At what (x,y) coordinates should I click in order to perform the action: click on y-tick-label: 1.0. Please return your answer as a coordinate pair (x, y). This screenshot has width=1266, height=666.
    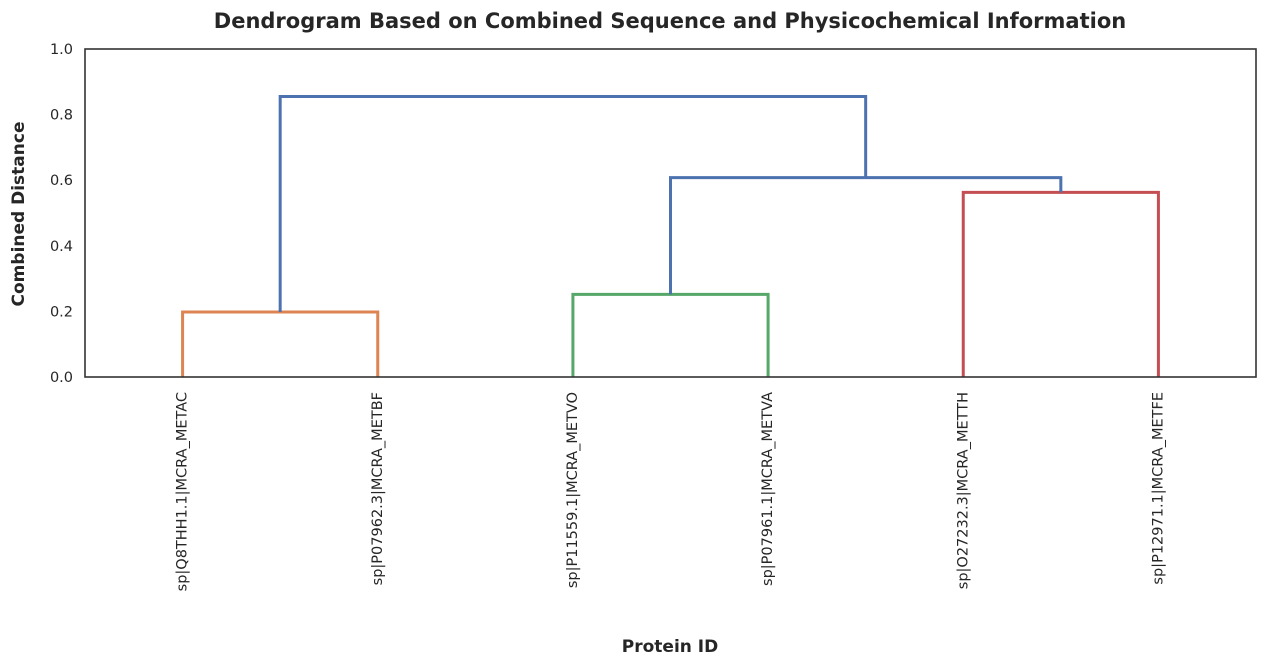
    Looking at the image, I should click on (61, 50).